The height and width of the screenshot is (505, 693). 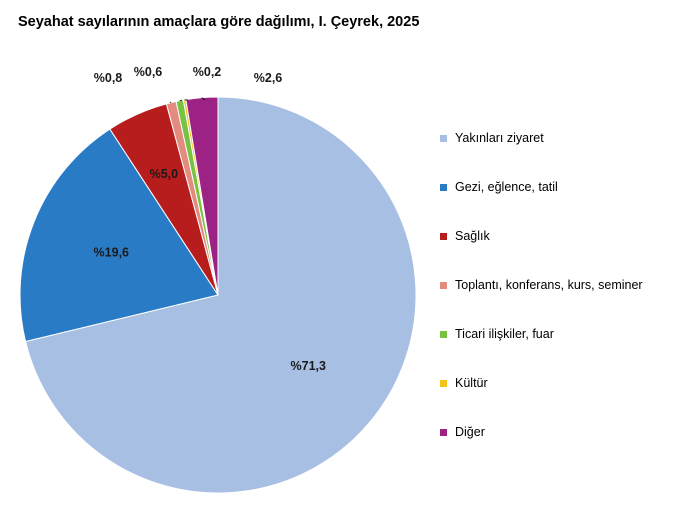 What do you see at coordinates (164, 174) in the screenshot?
I see `data-label: %5,0` at bounding box center [164, 174].